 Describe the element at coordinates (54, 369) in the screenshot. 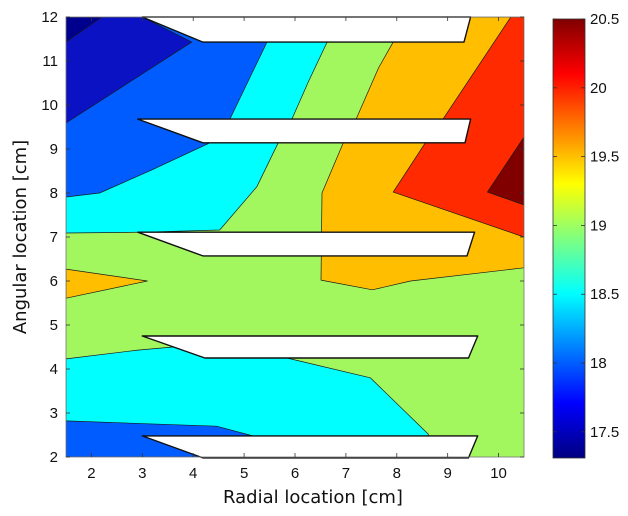

I see `y-tick-label: 4` at that location.